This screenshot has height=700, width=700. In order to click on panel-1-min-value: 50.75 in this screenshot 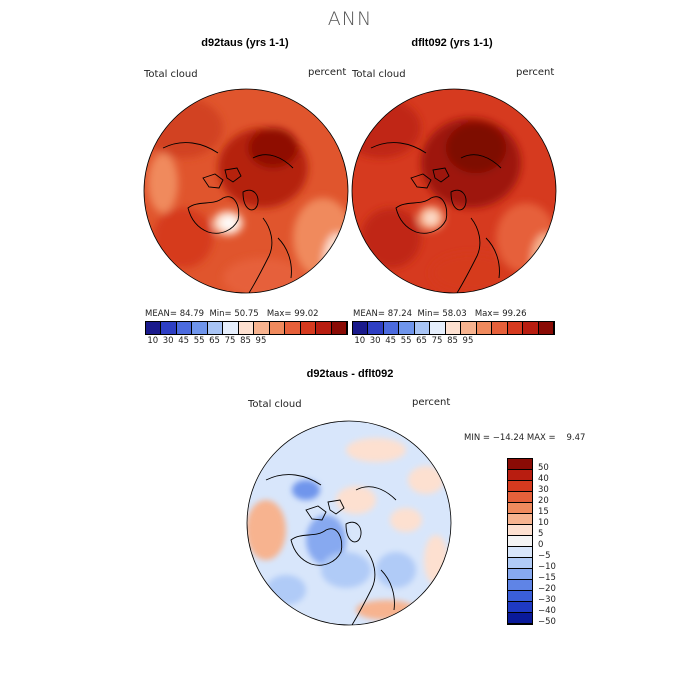, I will do `click(246, 314)`.